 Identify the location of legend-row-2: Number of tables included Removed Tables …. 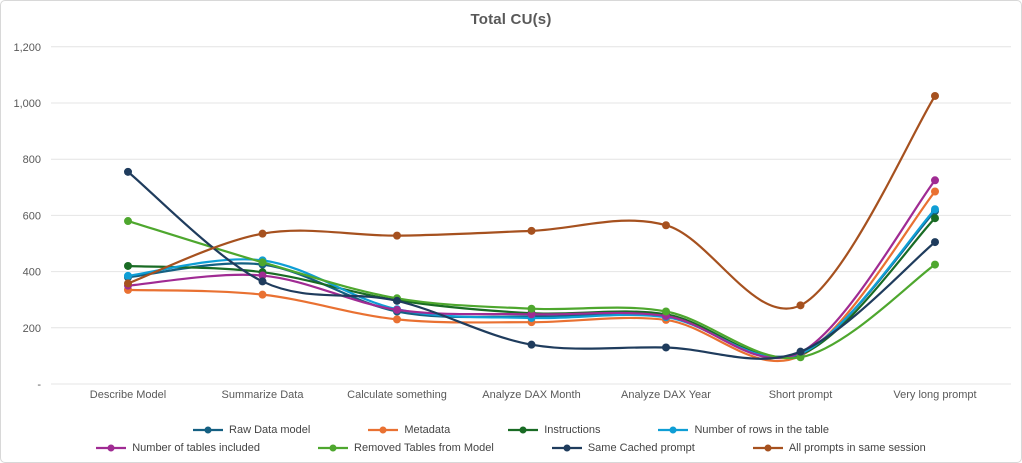
(511, 448).